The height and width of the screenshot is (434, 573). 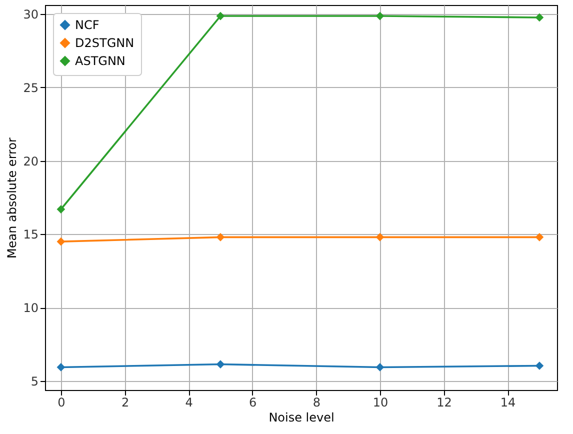 I want to click on y-tick-label: 20, so click(x=30, y=161).